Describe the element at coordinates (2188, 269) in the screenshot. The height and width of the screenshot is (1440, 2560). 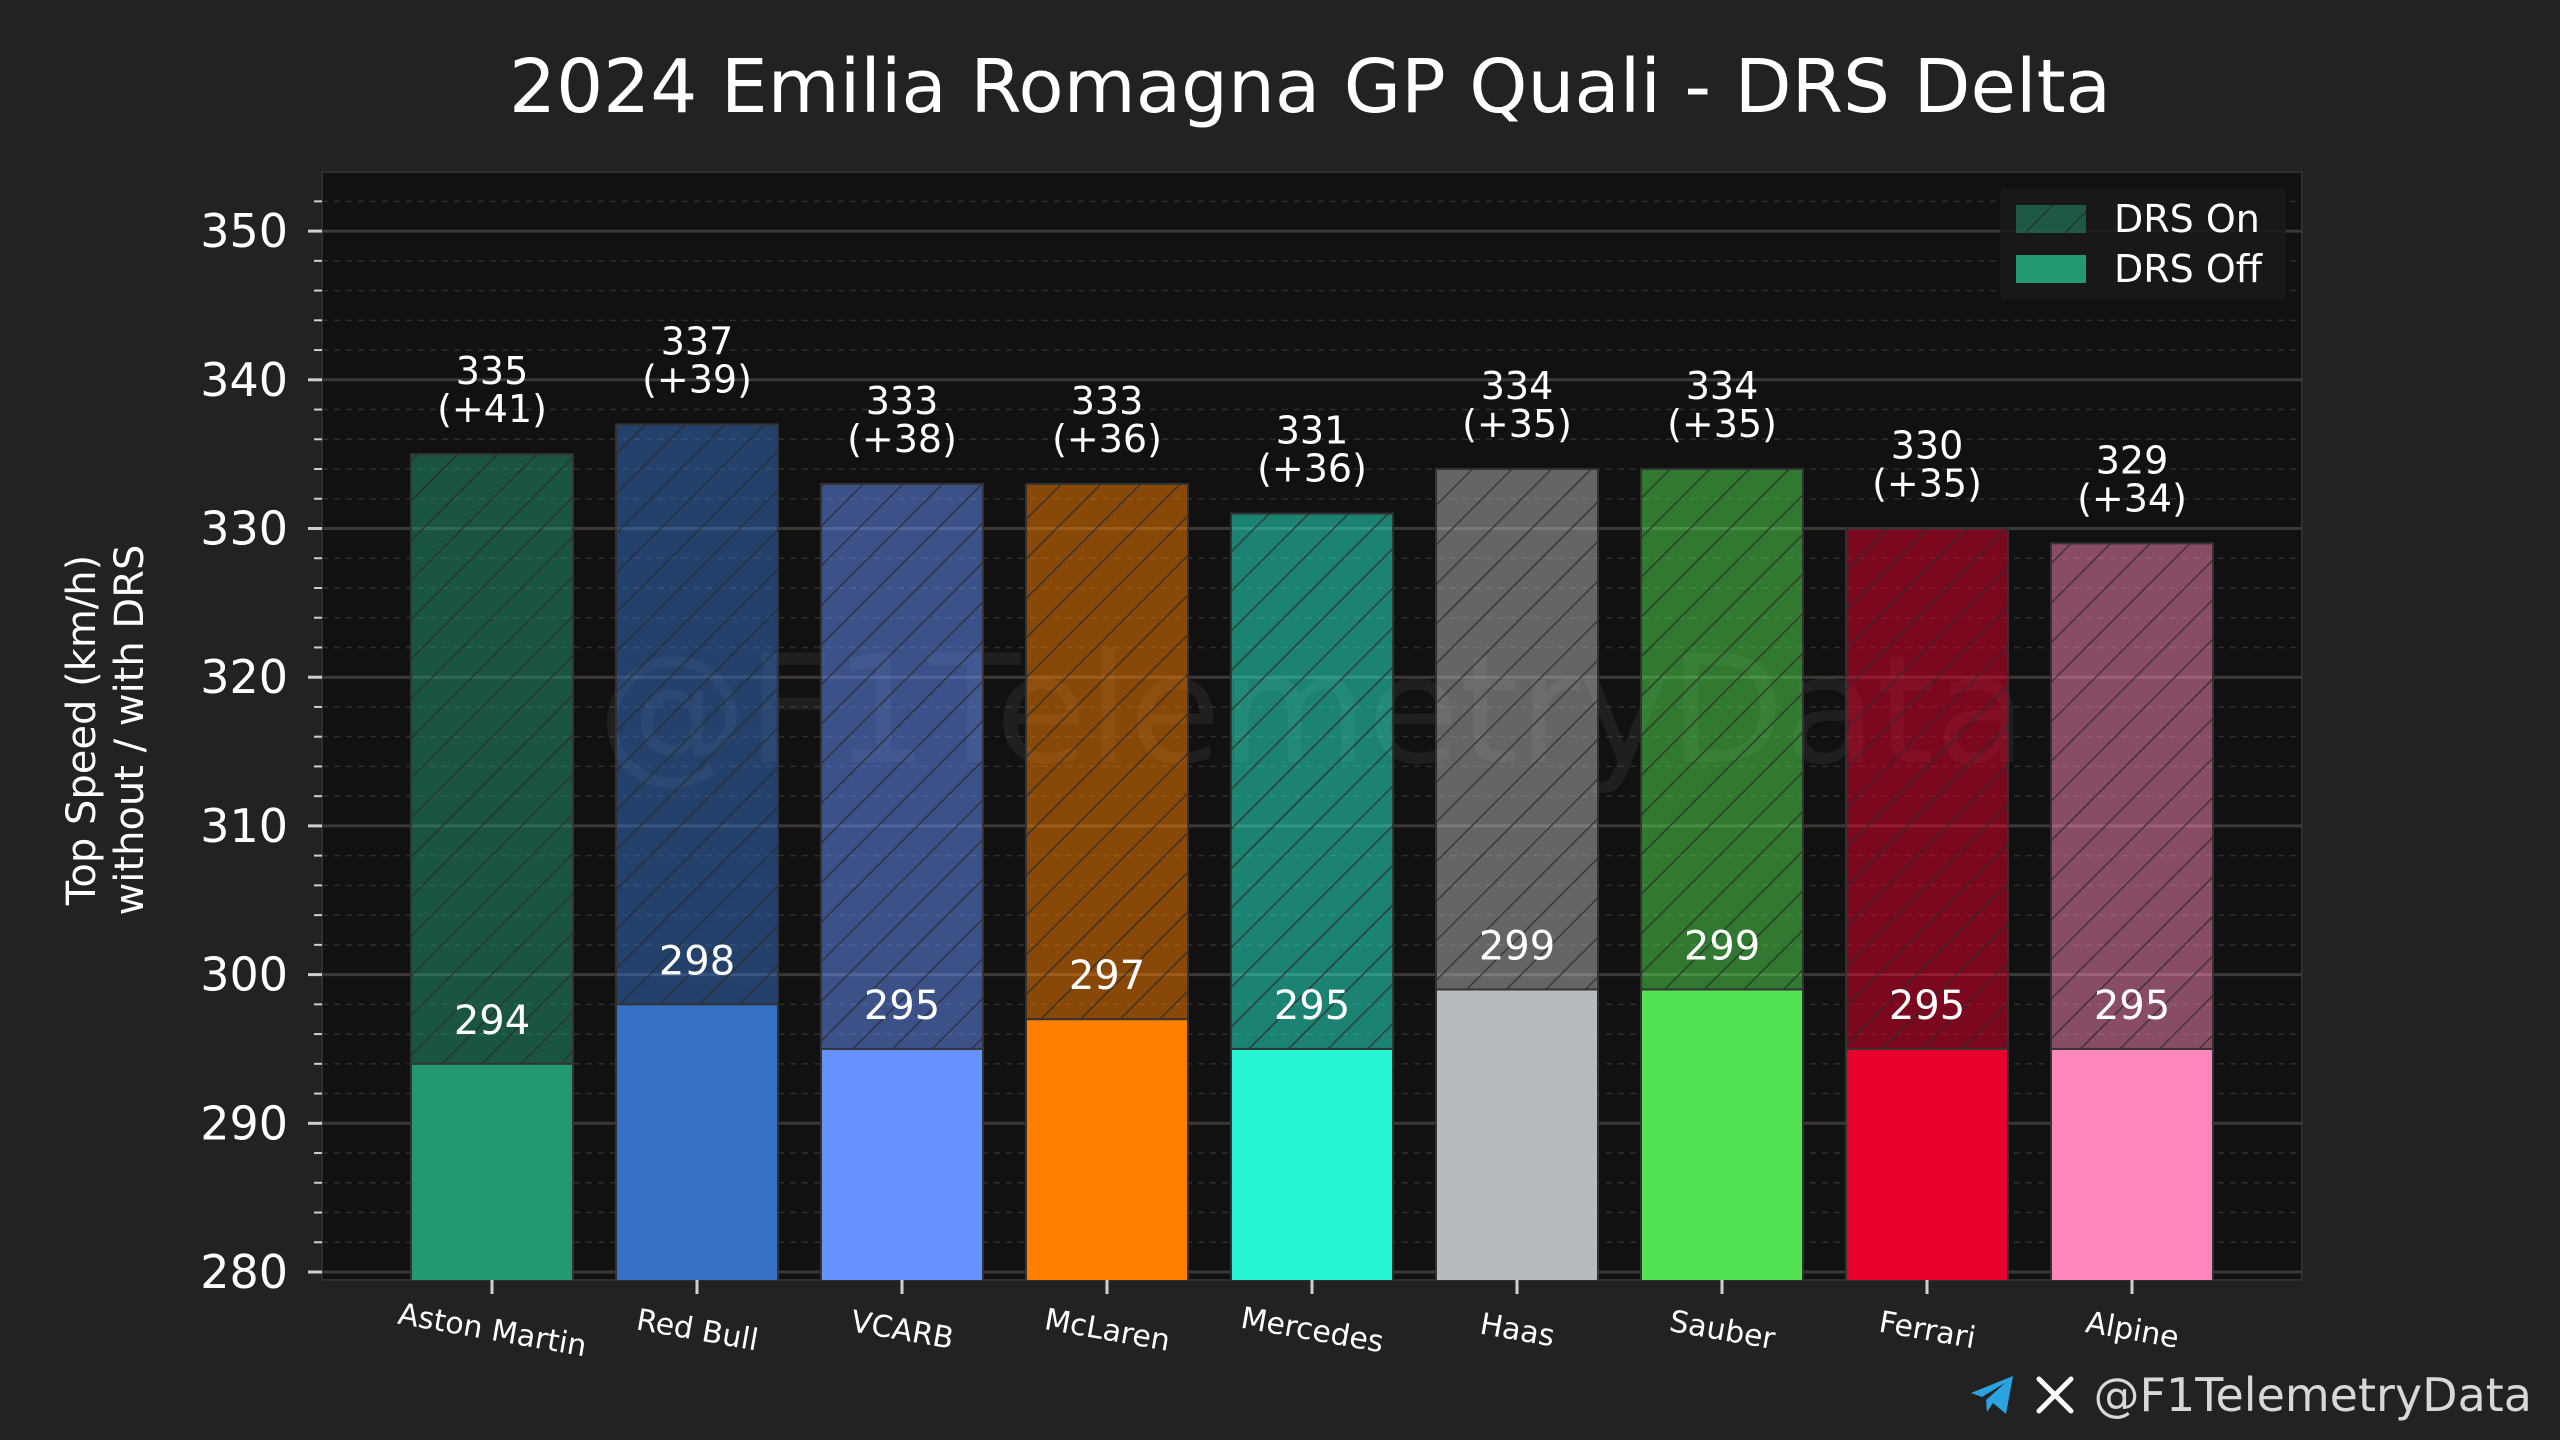
I see `legend-label-drs-off: DRS Off` at that location.